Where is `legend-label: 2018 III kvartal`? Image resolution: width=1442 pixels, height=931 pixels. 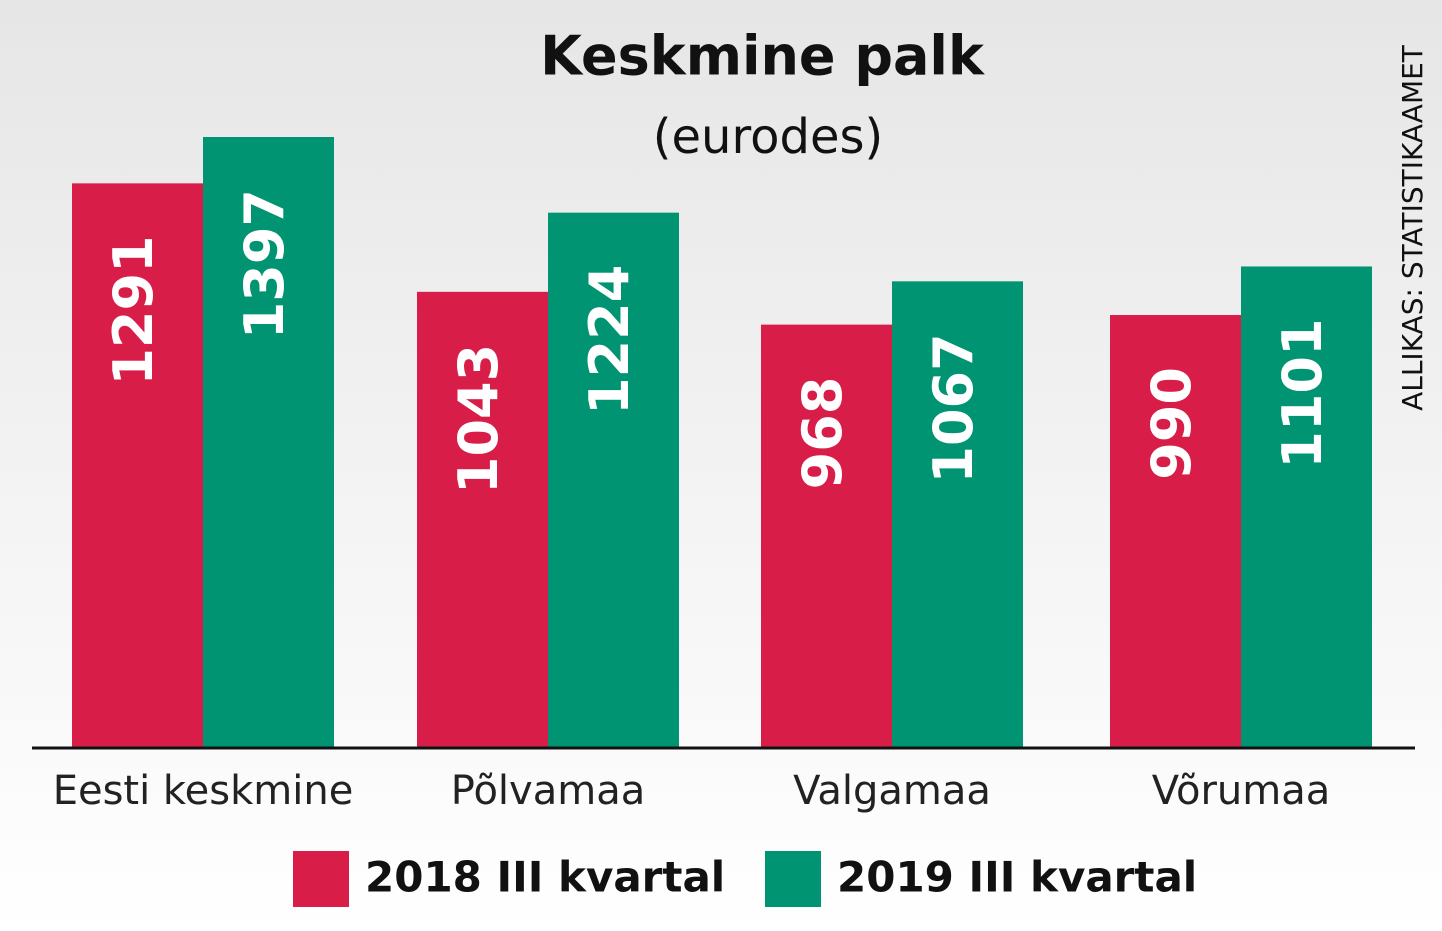
legend-label: 2018 III kvartal is located at coordinates (545, 877).